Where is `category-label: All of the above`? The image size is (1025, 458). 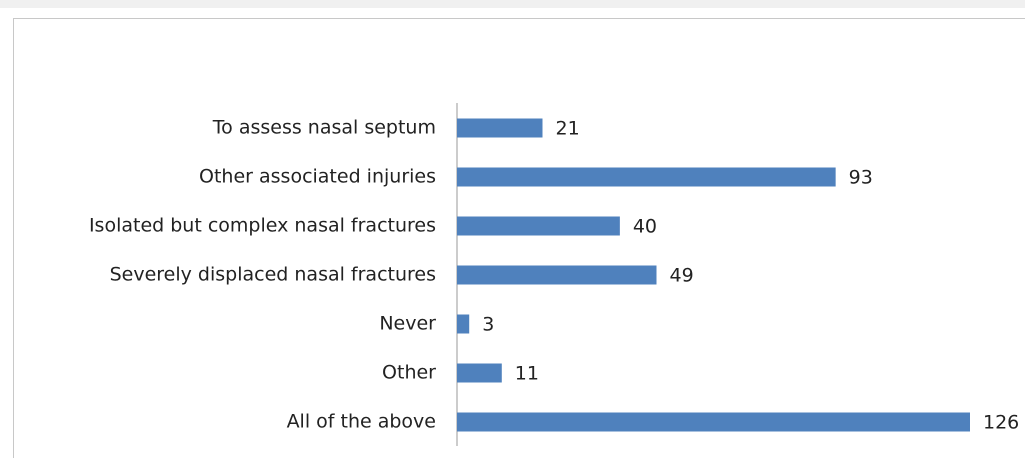 category-label: All of the above is located at coordinates (361, 422).